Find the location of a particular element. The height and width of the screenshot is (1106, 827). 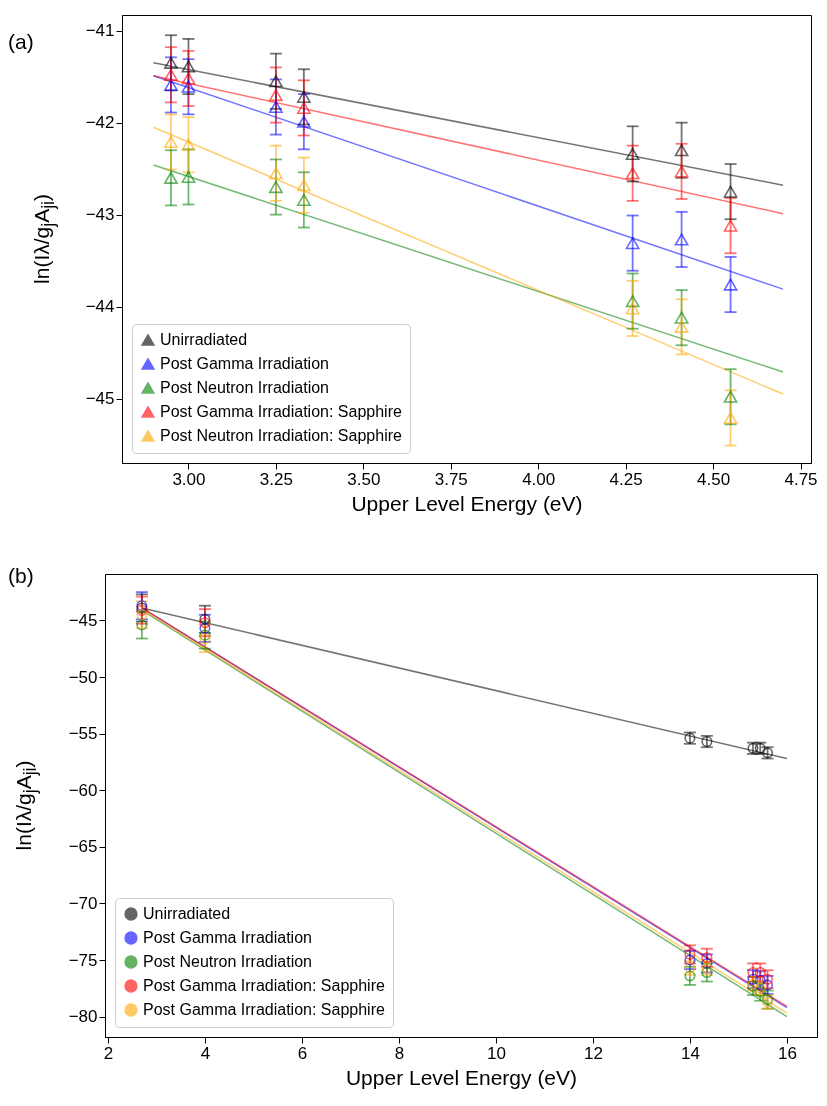

x-tick-label: 16 is located at coordinates (787, 1053).